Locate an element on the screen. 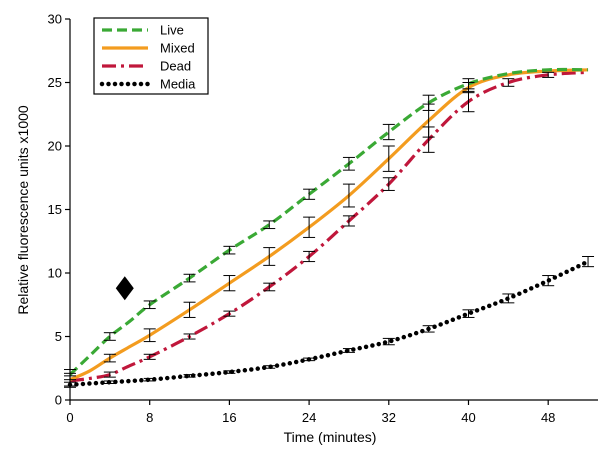  y-tick-label: 15 is located at coordinates (55, 209).